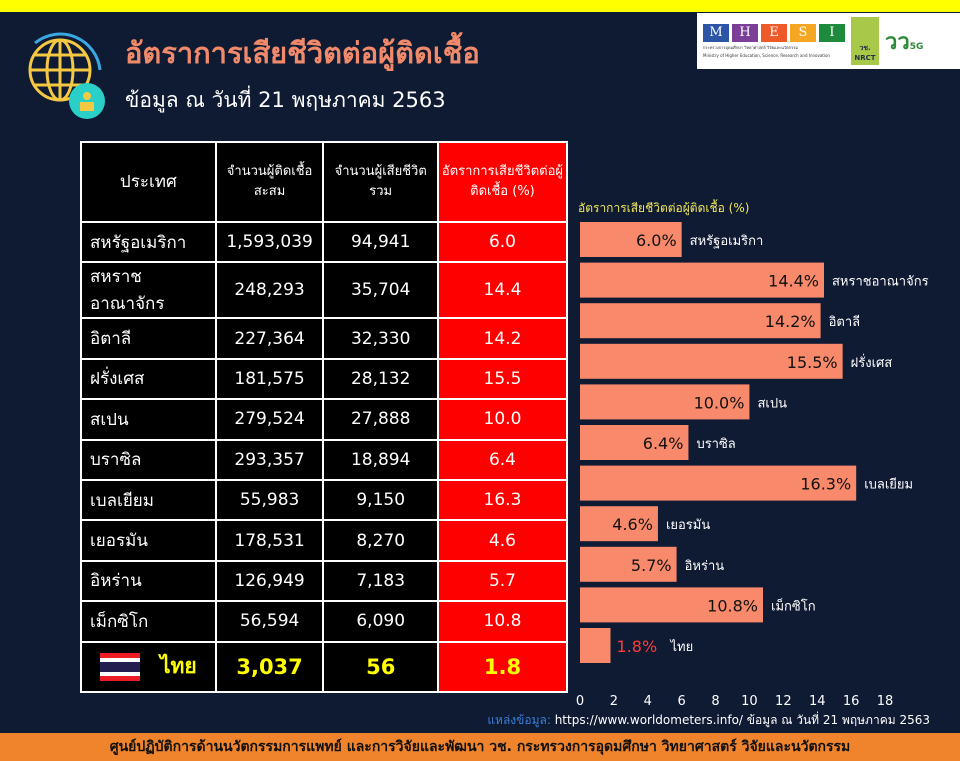 The image size is (960, 761). I want to click on bar-category-label: เม็กซิโก, so click(793, 605).